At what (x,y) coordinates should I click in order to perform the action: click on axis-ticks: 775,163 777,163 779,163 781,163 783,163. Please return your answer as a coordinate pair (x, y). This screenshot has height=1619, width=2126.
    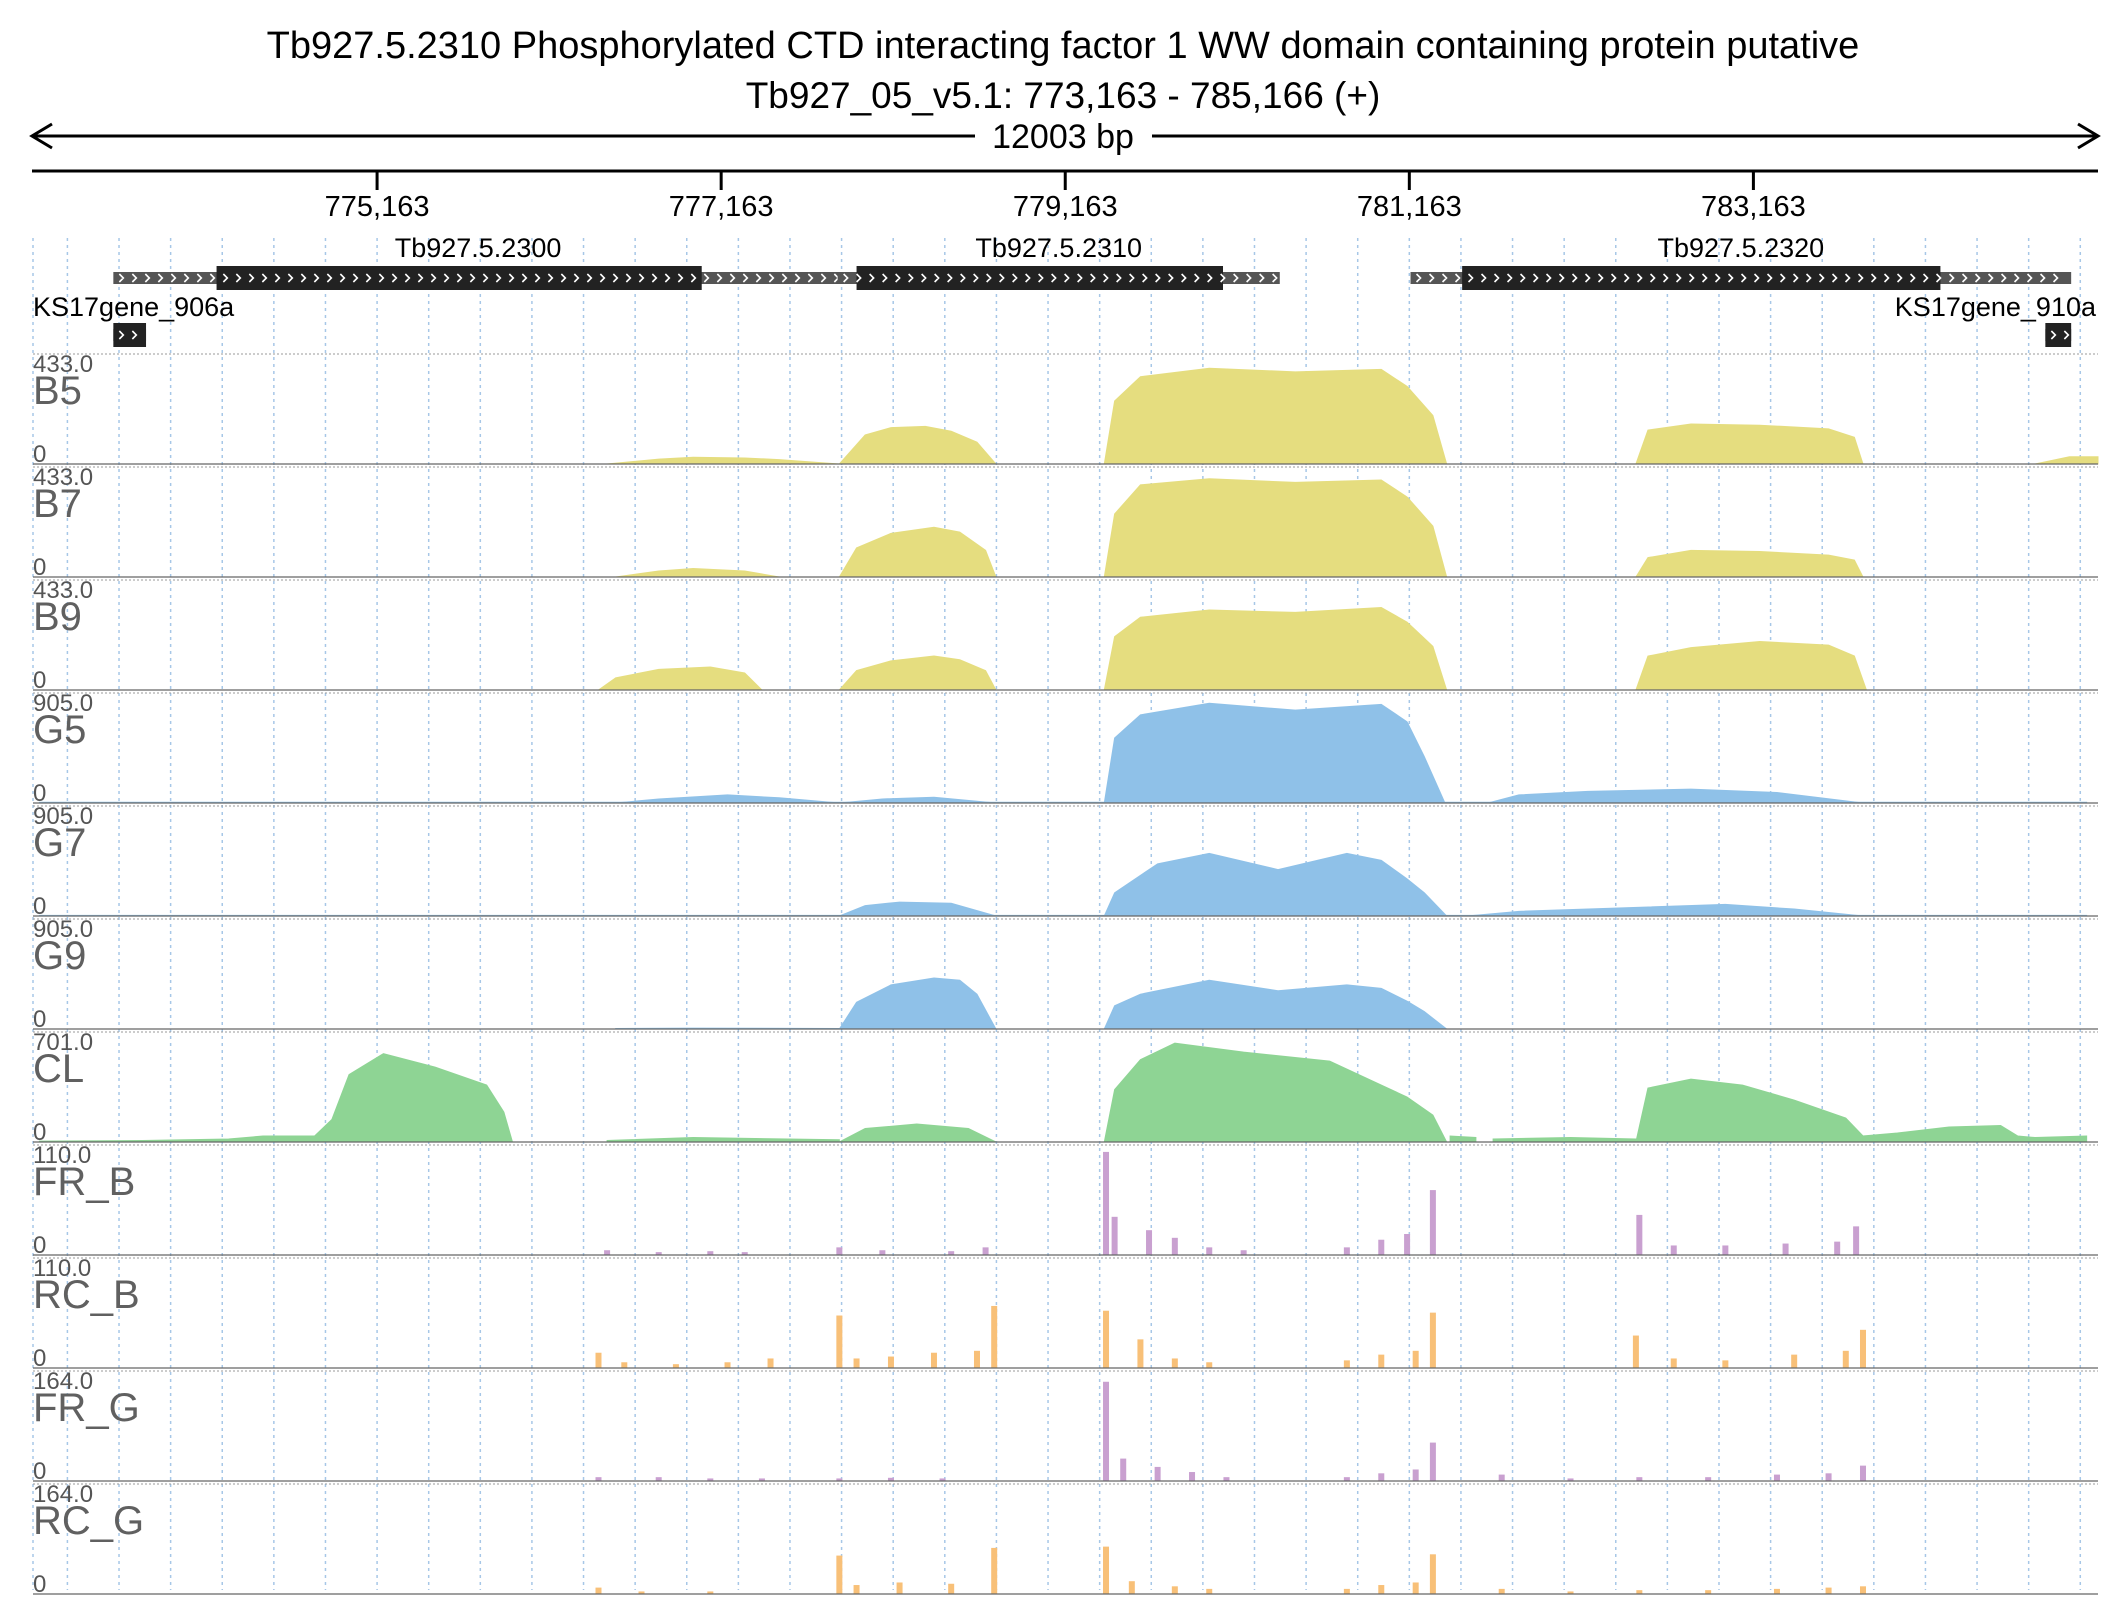
    Looking at the image, I should click on (1065, 197).